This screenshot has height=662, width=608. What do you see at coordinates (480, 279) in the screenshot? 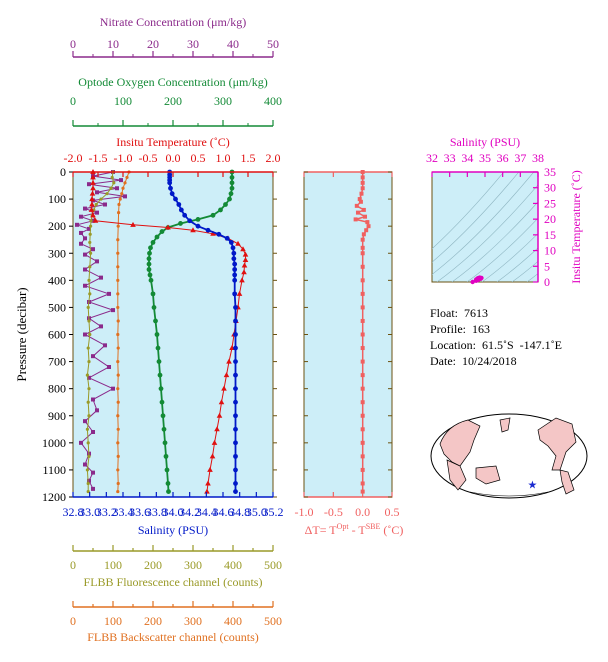
I see `ts-point` at bounding box center [480, 279].